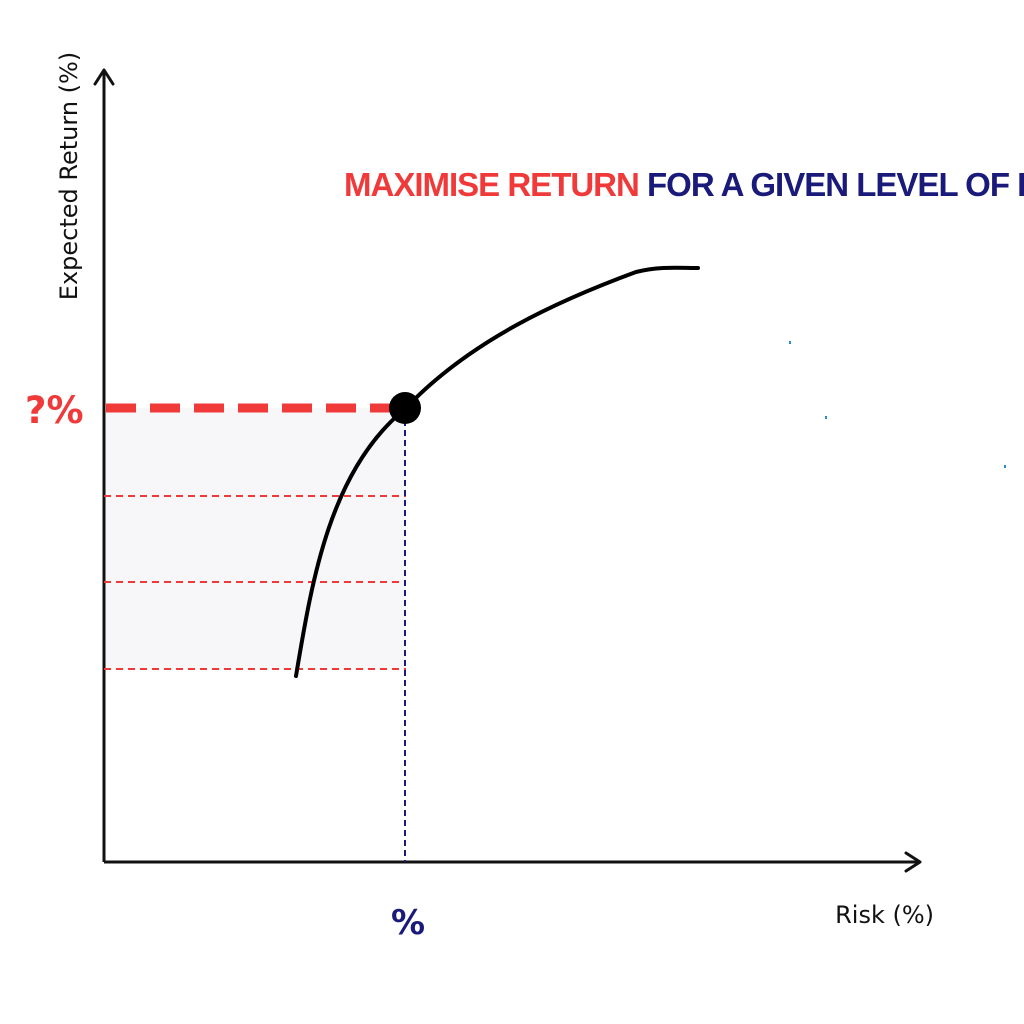  I want to click on x-axis-title: Risk (%), so click(884, 915).